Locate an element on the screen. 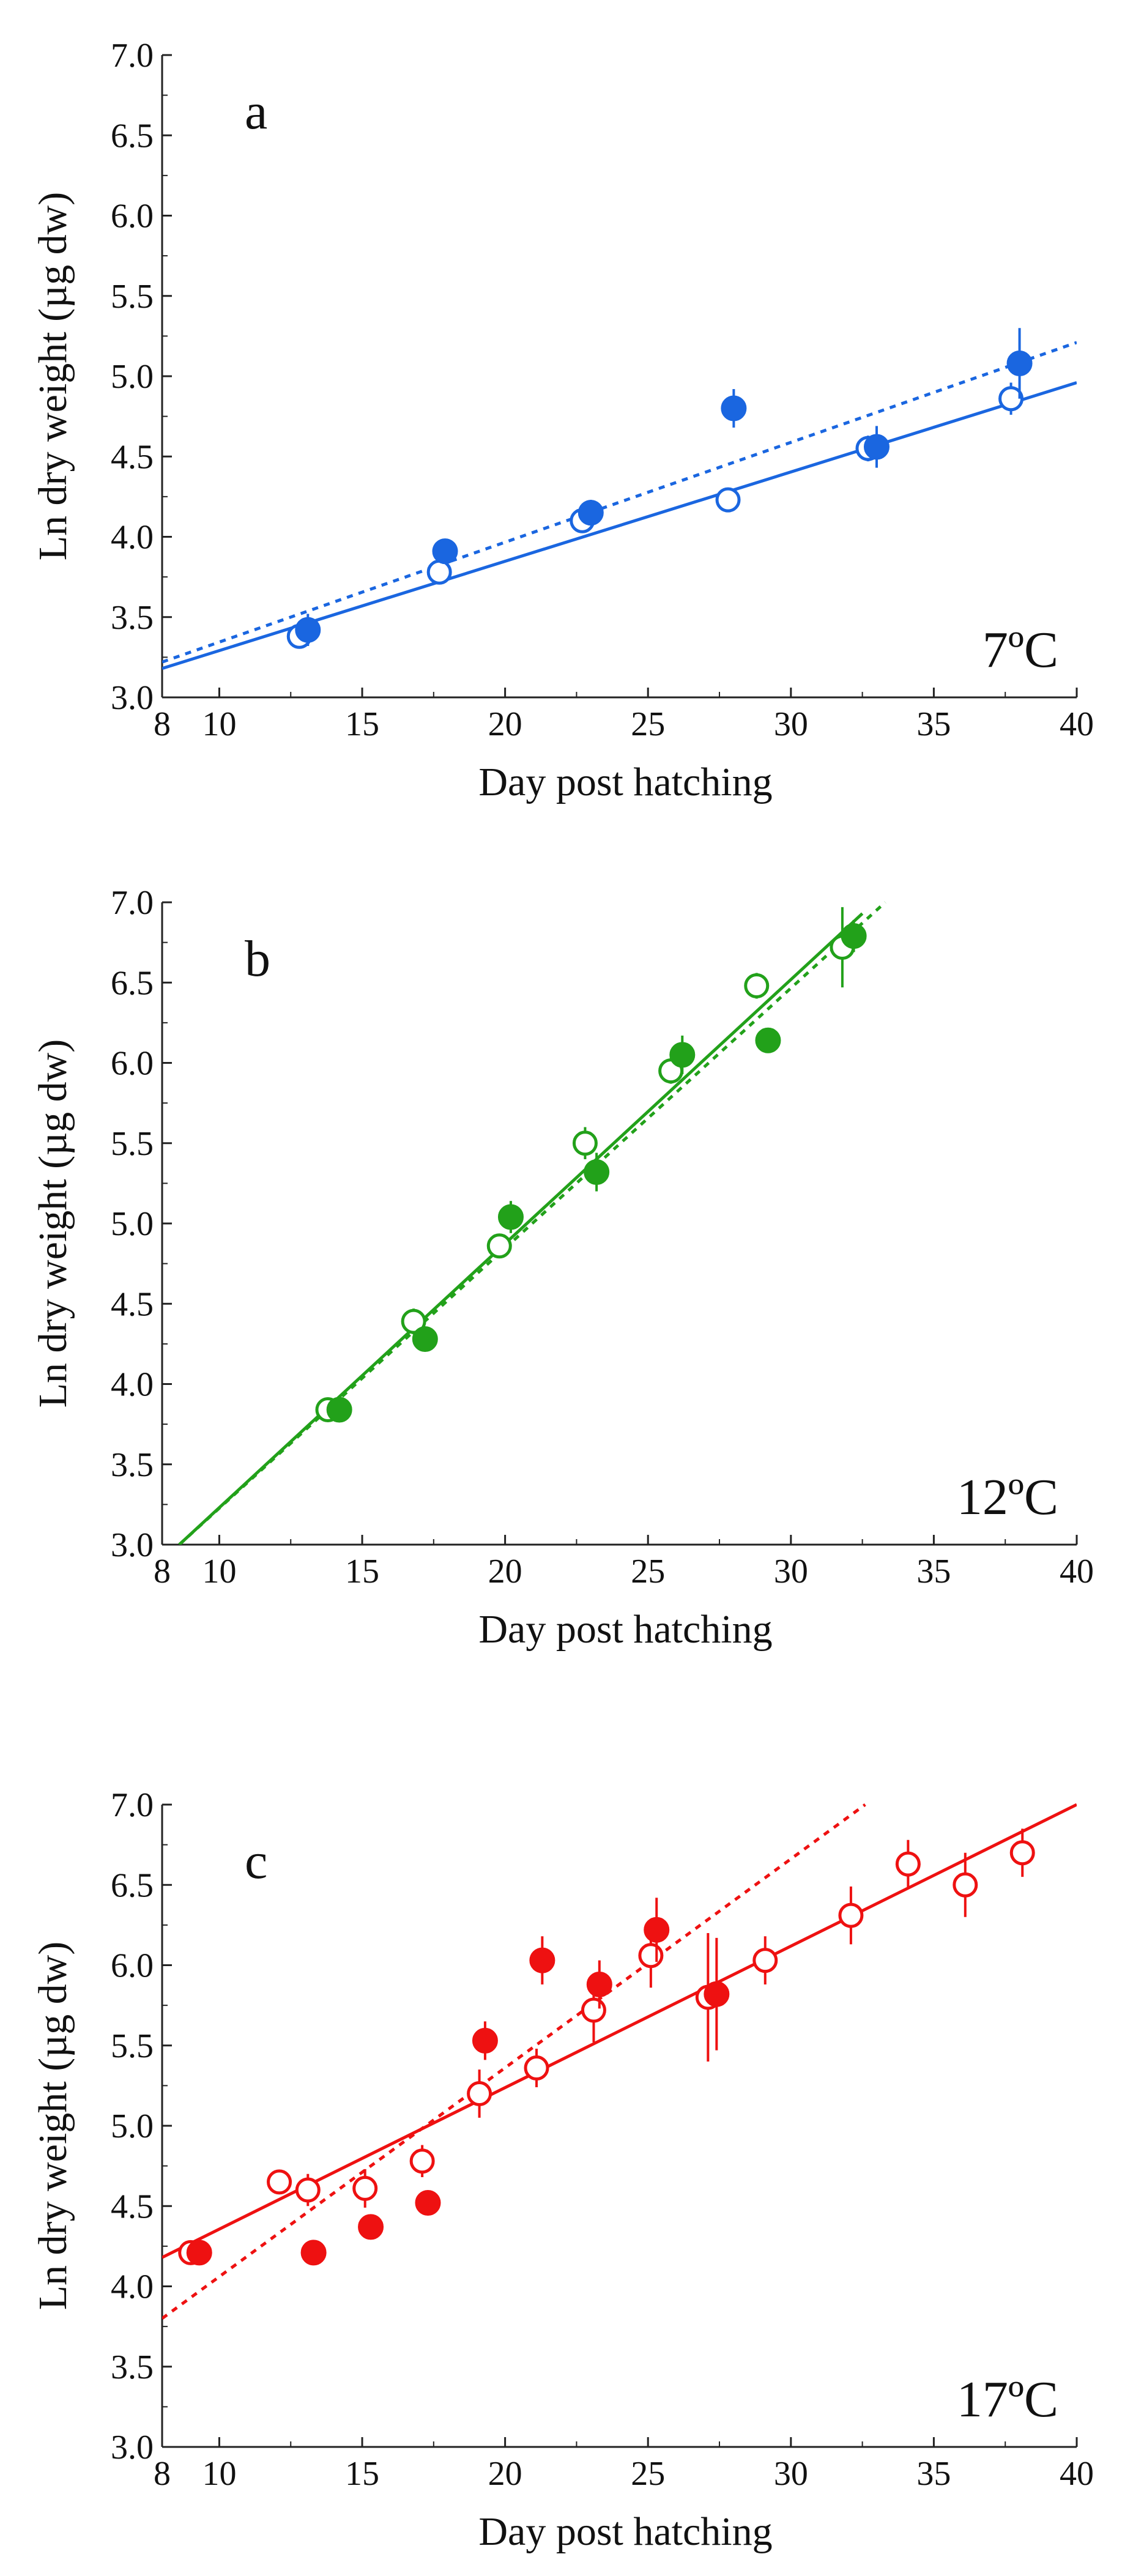 The image size is (1133, 2576). temperature-label: 17ºC is located at coordinates (1007, 2399).